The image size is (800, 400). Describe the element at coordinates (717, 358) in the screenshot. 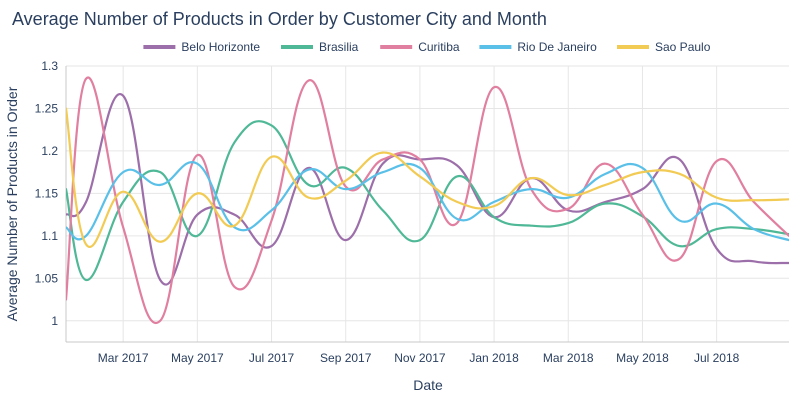

I see `x-tick-label: Jul 2018` at that location.